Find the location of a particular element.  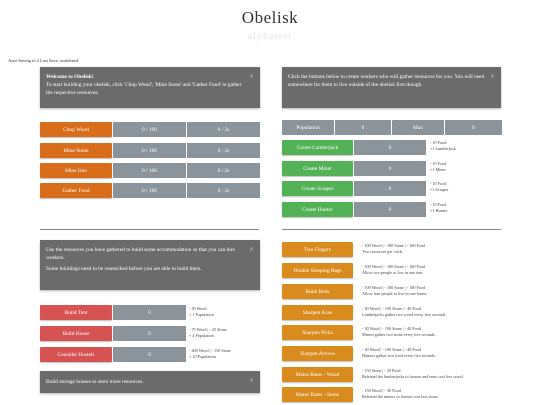

two-fingers-cost: - 100 Wood | - 100 Stone | - 100 Food is located at coordinates (394, 245).